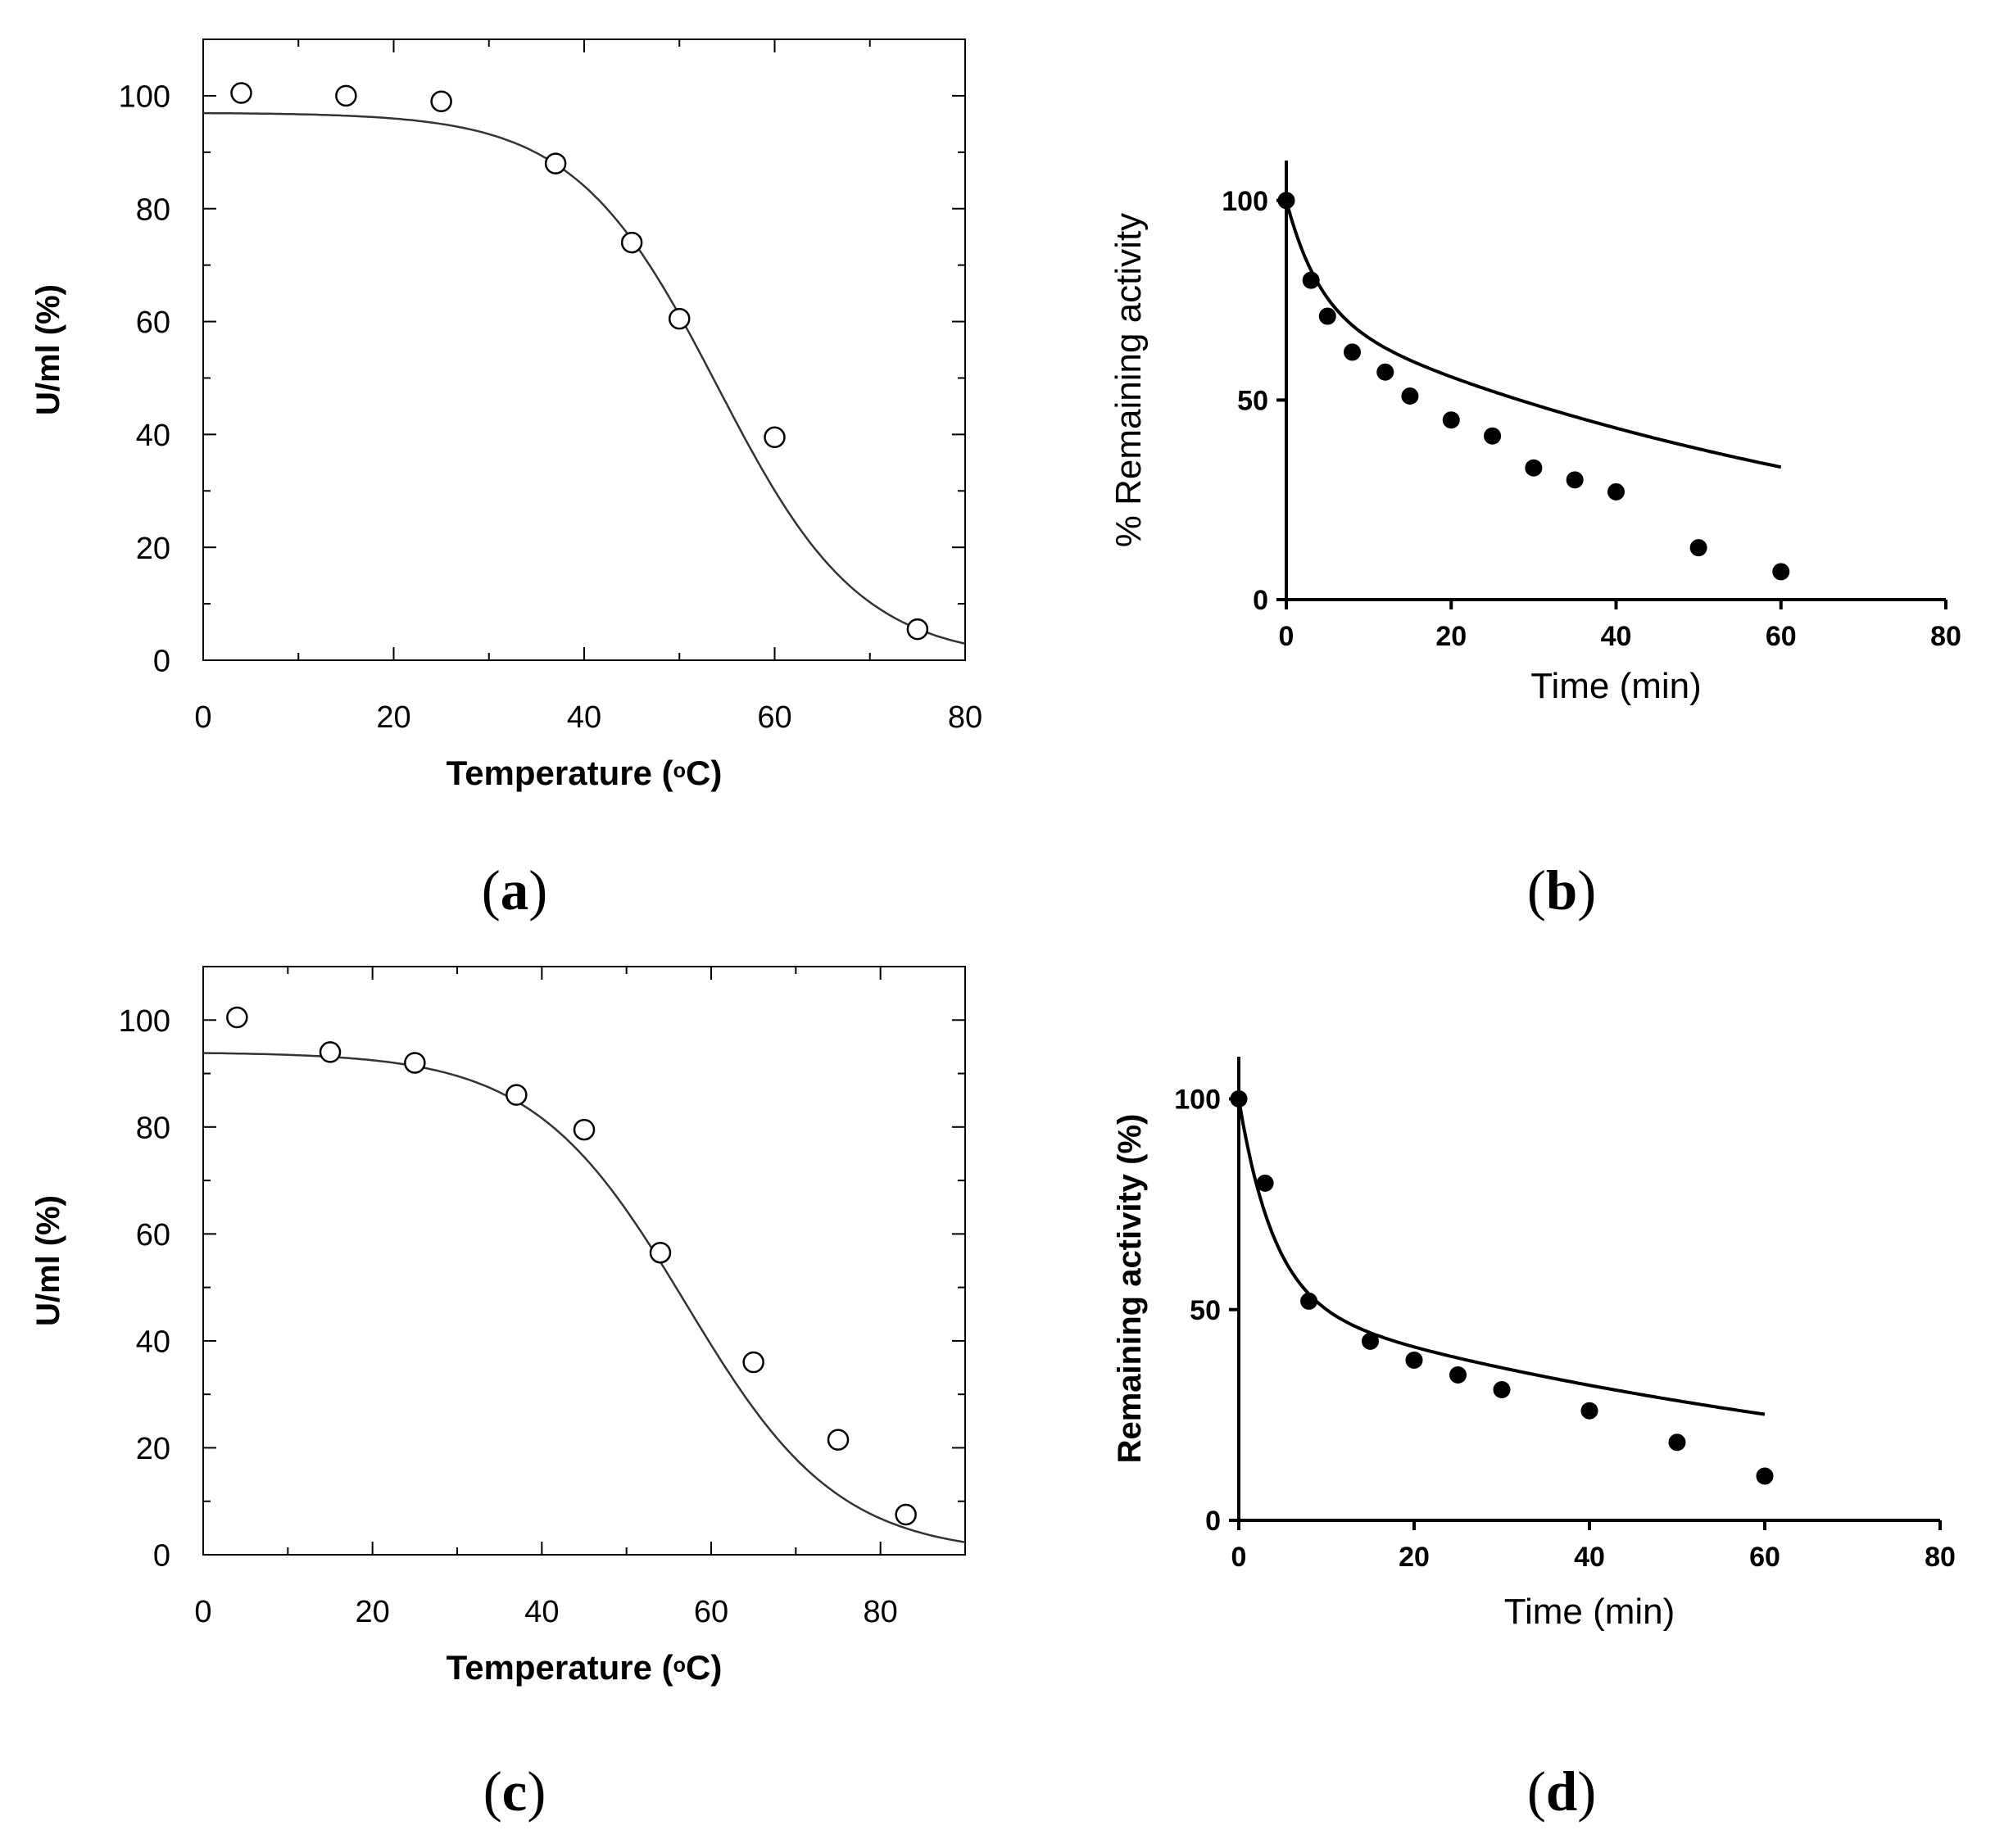 Image resolution: width=1995 pixels, height=1848 pixels. What do you see at coordinates (514, 890) in the screenshot?
I see `panel-label-a: (a)` at bounding box center [514, 890].